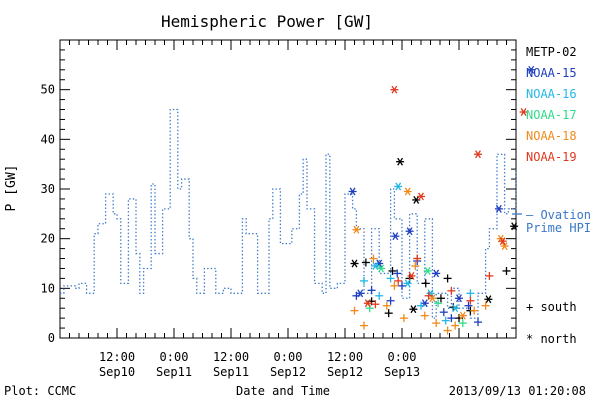 Image resolution: width=600 pixels, height=400 pixels. What do you see at coordinates (51, 338) in the screenshot?
I see `y-tick-label: 0` at bounding box center [51, 338].